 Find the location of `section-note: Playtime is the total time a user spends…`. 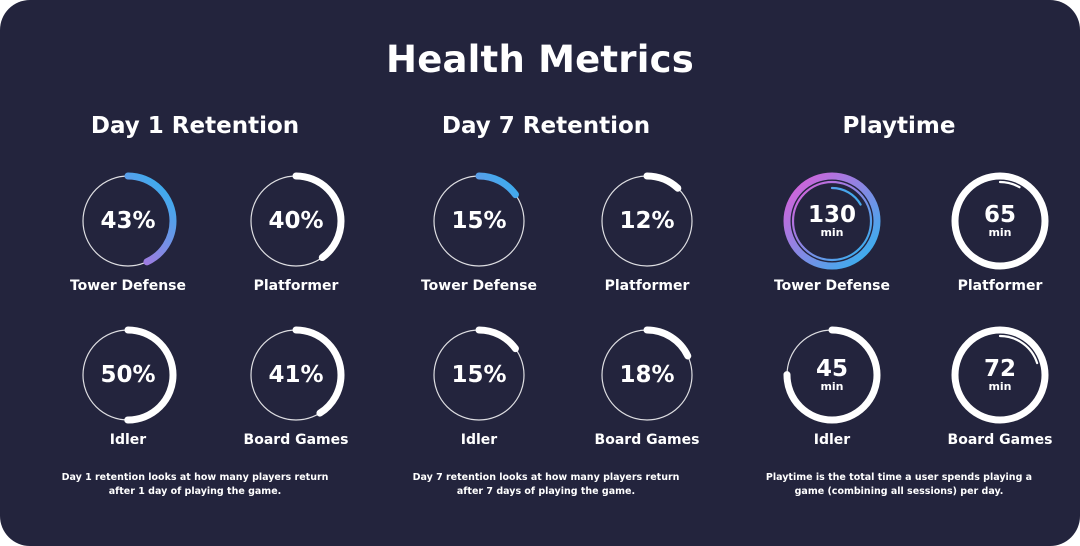

section-note: Playtime is the total time a user spends… is located at coordinates (899, 485).